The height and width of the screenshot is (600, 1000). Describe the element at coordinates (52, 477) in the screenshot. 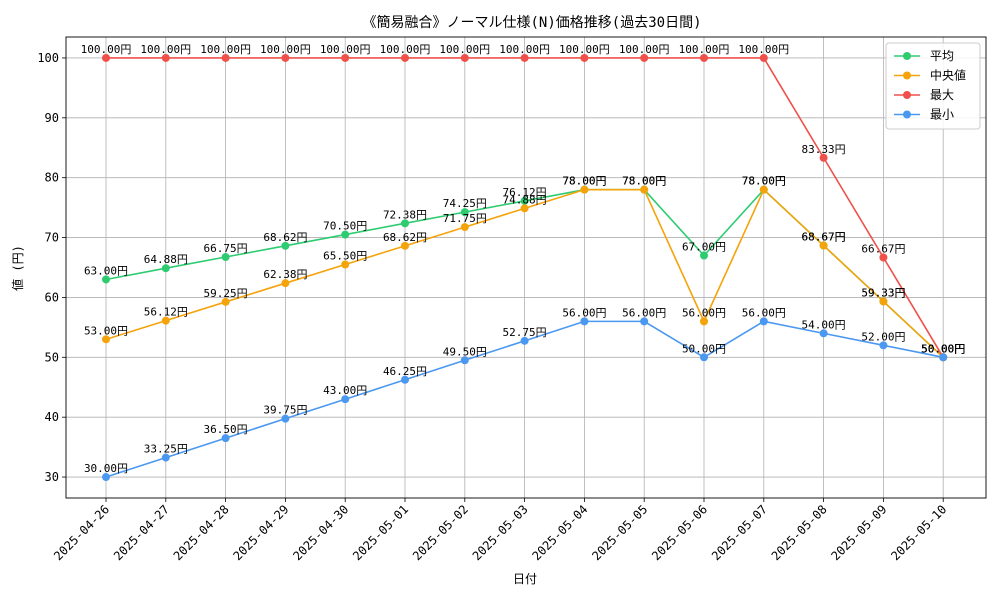

I see `y-tick-label: 30` at that location.